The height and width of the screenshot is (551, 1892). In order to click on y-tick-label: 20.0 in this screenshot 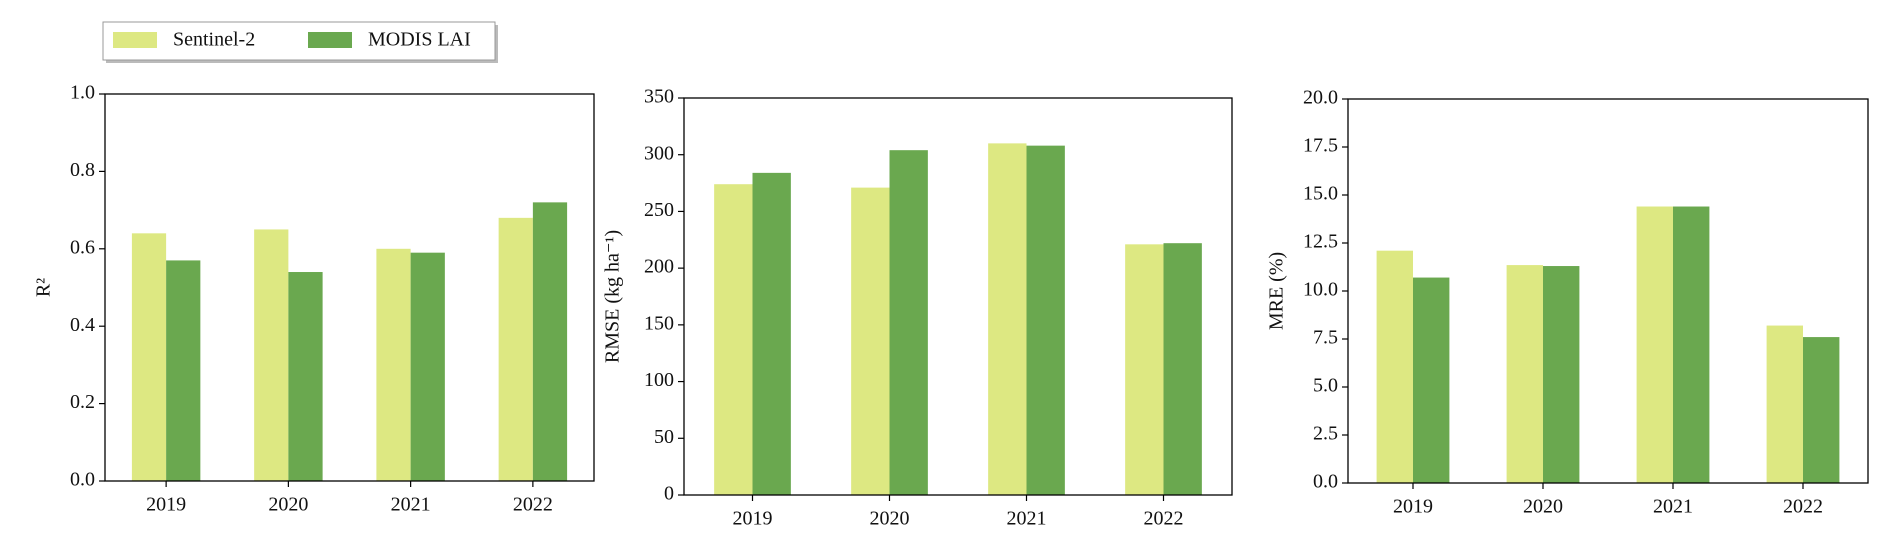, I will do `click(1320, 98)`.